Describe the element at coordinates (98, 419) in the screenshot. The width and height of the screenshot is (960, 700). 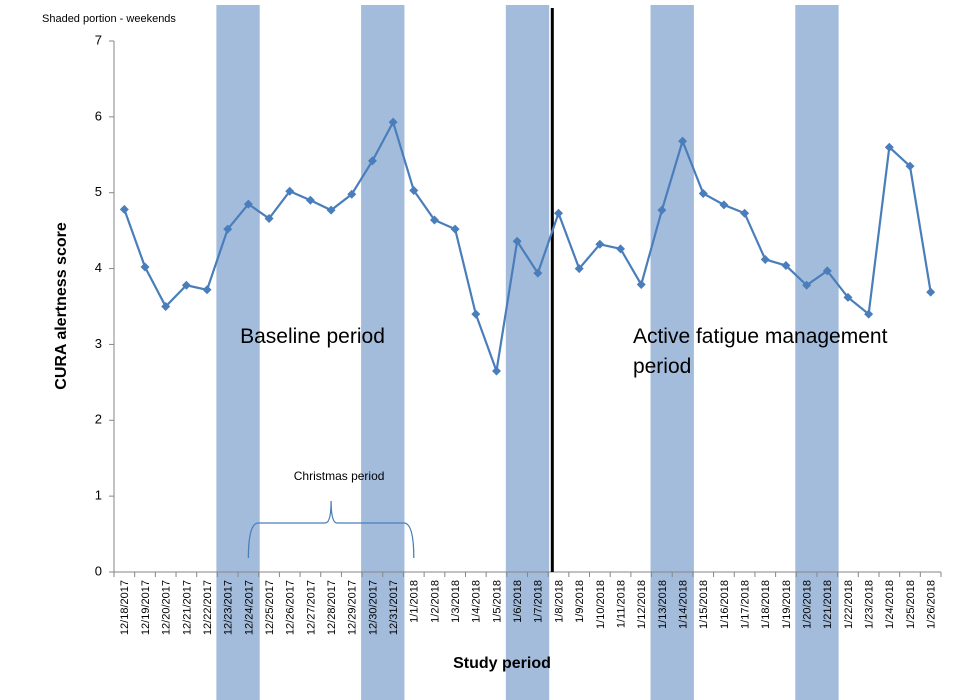
I see `y-tick-label: 2` at that location.